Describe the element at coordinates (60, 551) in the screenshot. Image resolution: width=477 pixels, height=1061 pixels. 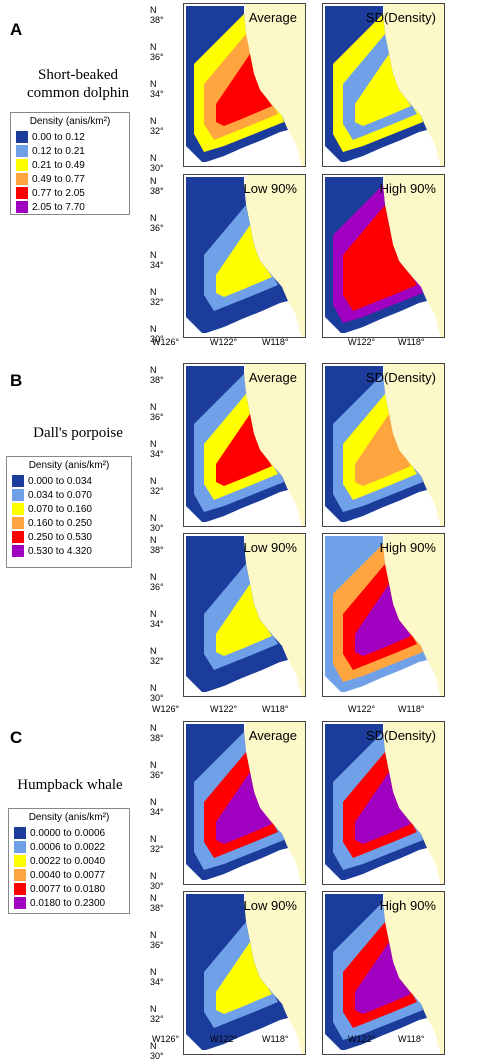
I see `legend-label: 0.530 to 4.320` at that location.